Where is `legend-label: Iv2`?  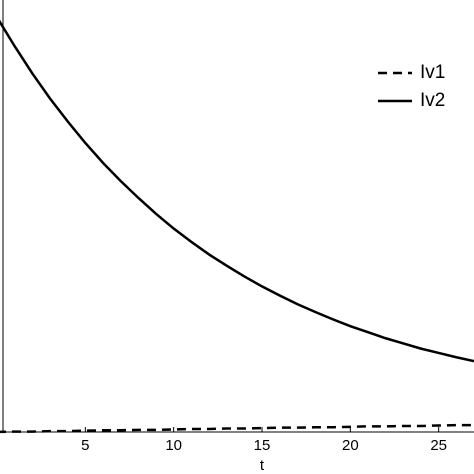 legend-label: Iv2 is located at coordinates (432, 100).